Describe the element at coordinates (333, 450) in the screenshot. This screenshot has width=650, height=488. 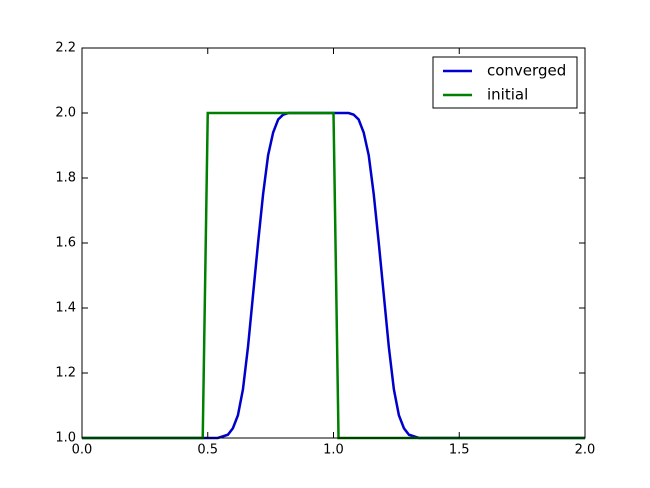
I see `x-tick-label: 1.0` at that location.